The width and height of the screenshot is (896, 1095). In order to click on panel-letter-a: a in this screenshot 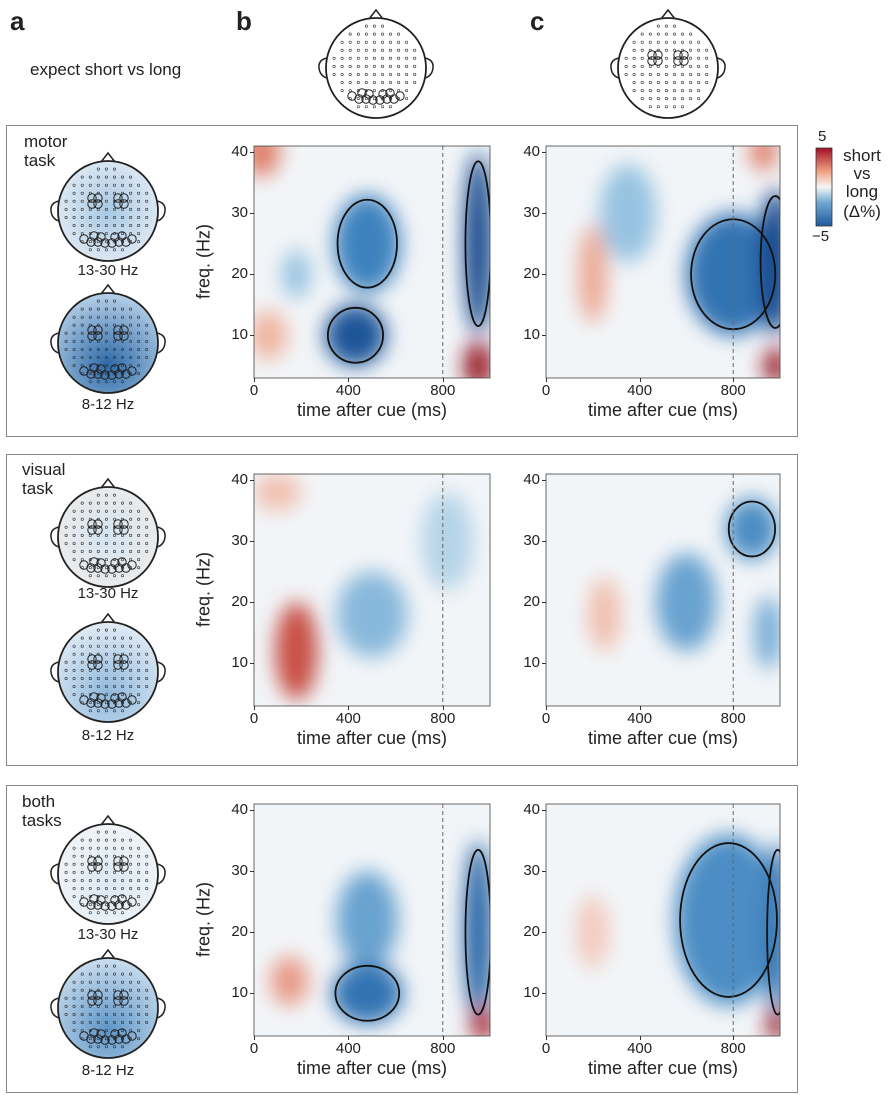, I will do `click(17, 21)`.